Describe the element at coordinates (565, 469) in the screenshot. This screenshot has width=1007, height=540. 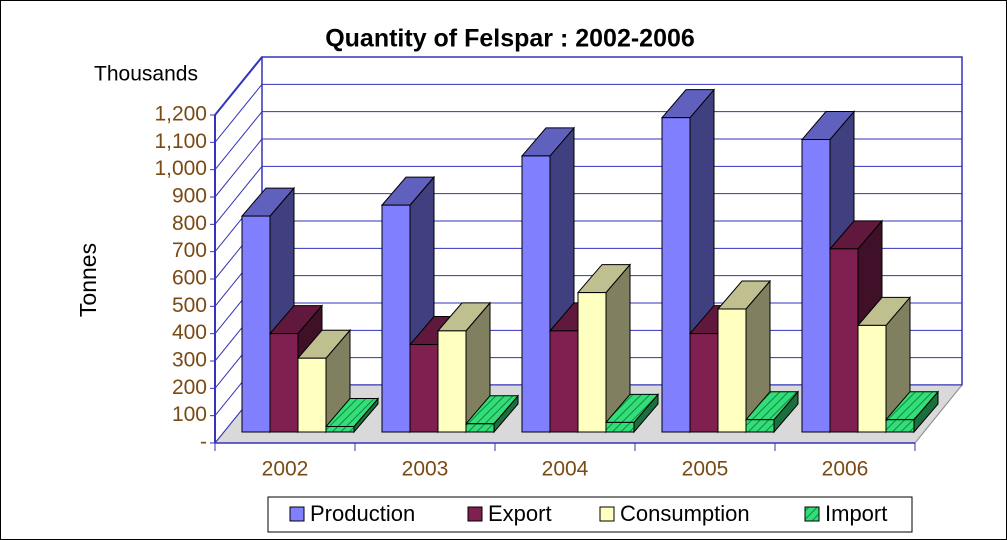
I see `x-tick-label: 2004` at that location.